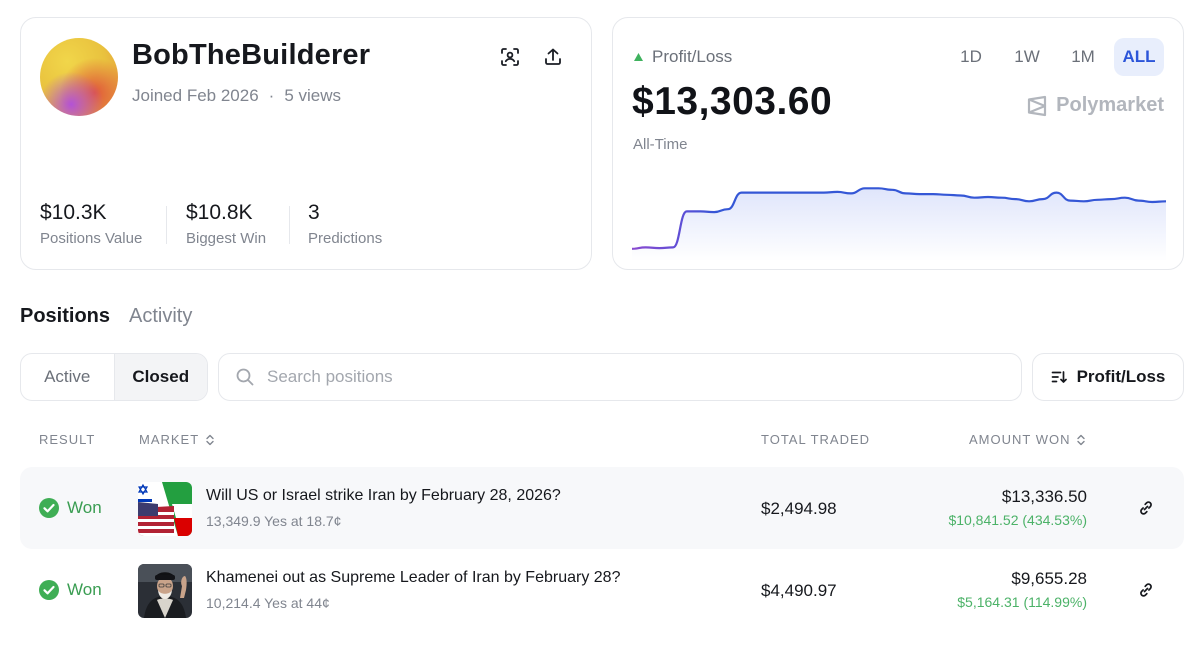  I want to click on pnl-period: All-Time, so click(660, 144).